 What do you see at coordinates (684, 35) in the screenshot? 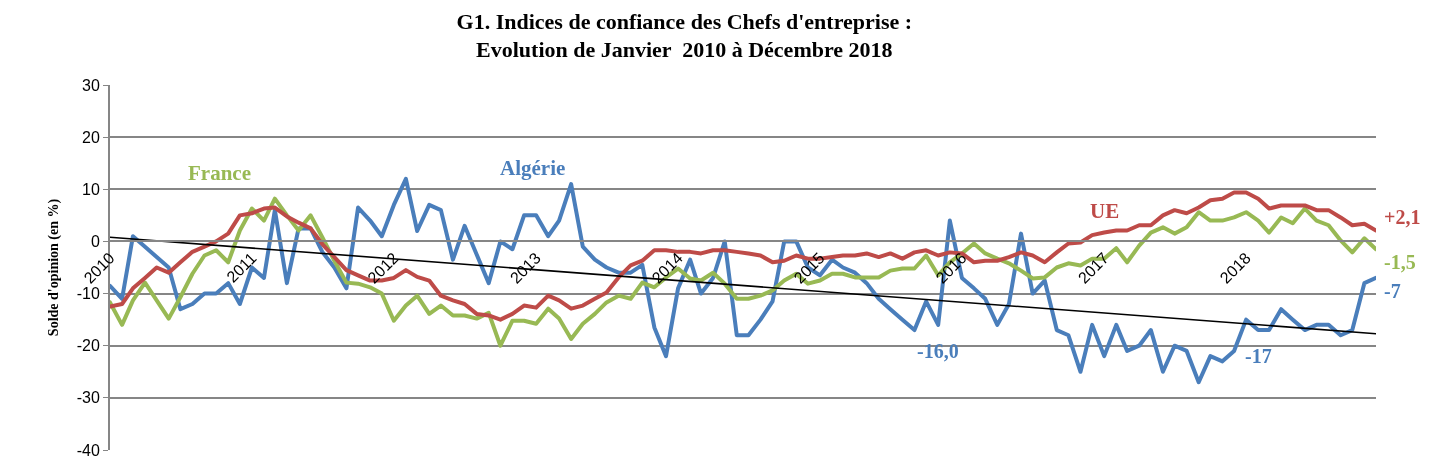
I see `chart-title: G1. Indices de confiance des Chefs d'entreprise : Evolution de Janvier 2010 à Décembre 2018` at bounding box center [684, 35].